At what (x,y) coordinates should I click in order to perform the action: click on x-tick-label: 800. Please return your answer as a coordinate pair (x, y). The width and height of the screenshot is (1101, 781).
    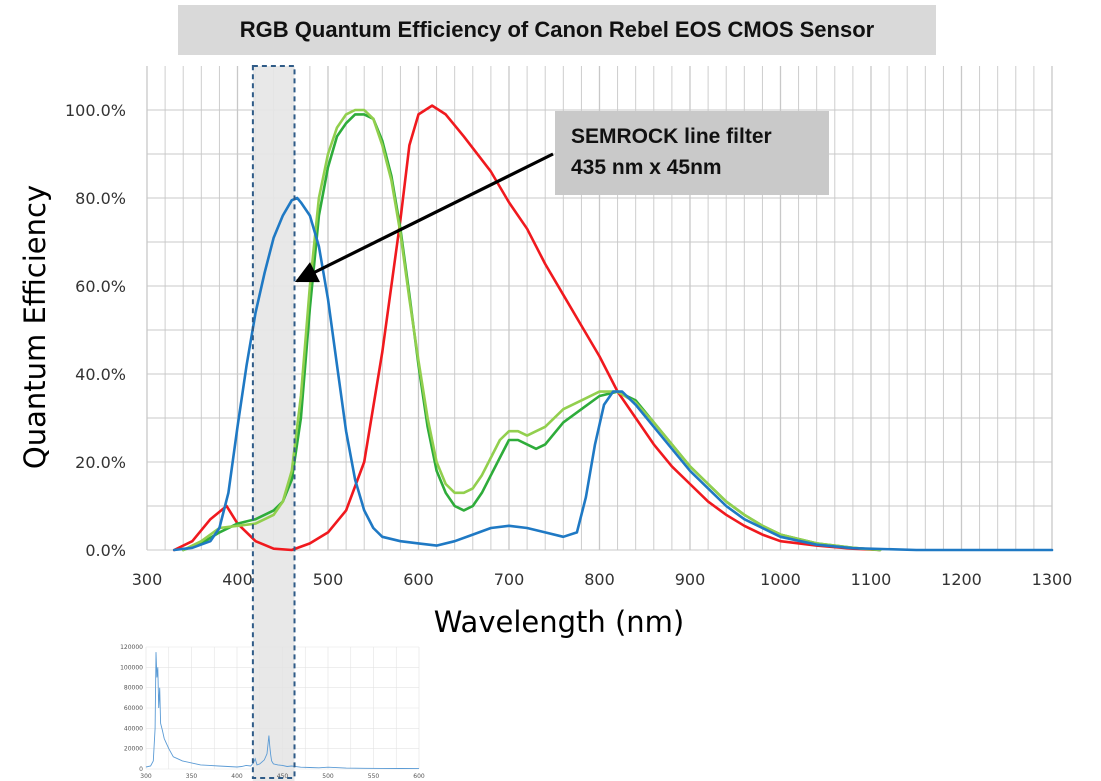
    Looking at the image, I should click on (599, 579).